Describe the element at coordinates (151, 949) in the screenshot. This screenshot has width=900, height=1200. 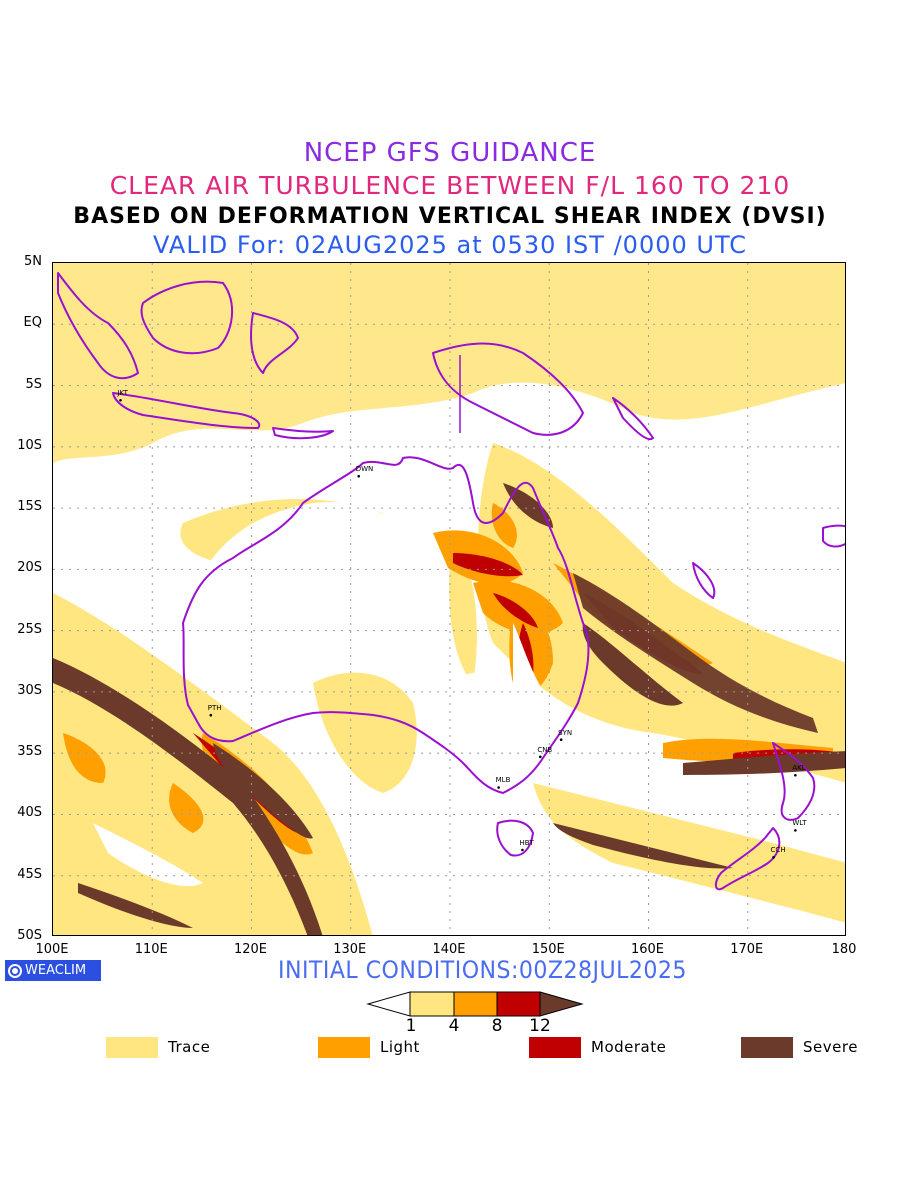
I see `lon-label: 110E` at that location.